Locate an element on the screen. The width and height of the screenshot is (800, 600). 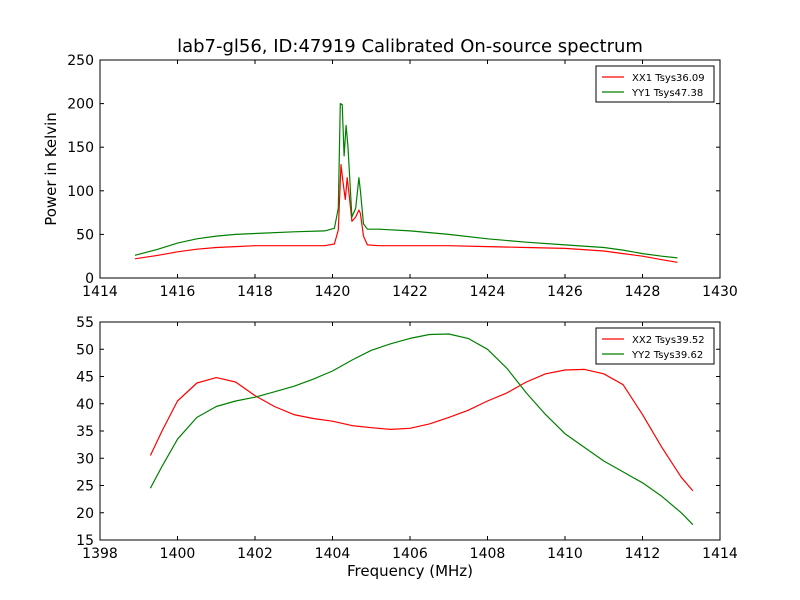
y-tick-label-0-3: 150 is located at coordinates (80, 148).